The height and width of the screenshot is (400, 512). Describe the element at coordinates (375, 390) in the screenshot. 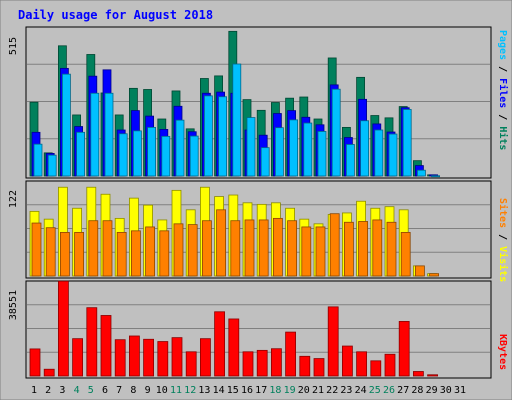

I see `day-label-25: 25` at that location.